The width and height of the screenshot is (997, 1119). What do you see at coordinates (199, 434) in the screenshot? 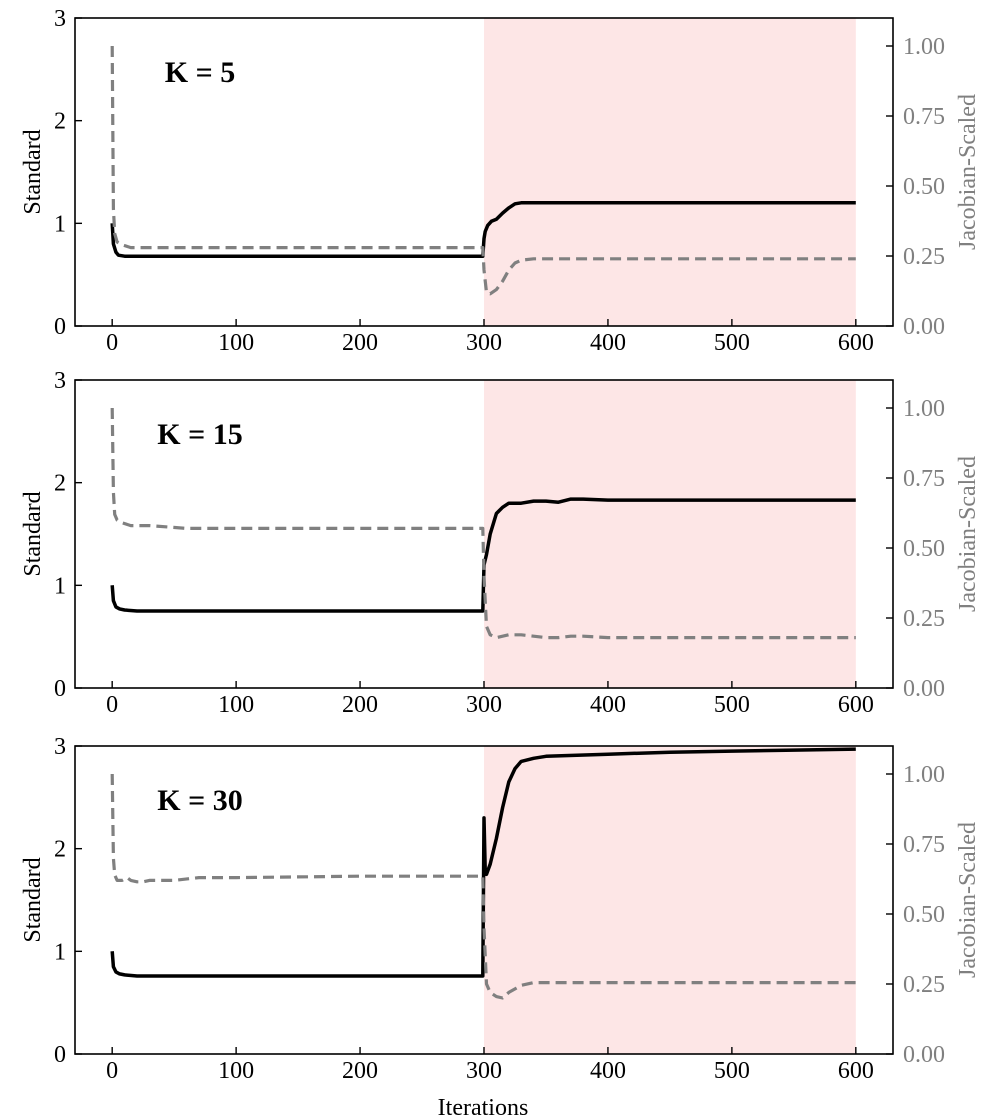
I see `panel-label: K = 15` at bounding box center [199, 434].